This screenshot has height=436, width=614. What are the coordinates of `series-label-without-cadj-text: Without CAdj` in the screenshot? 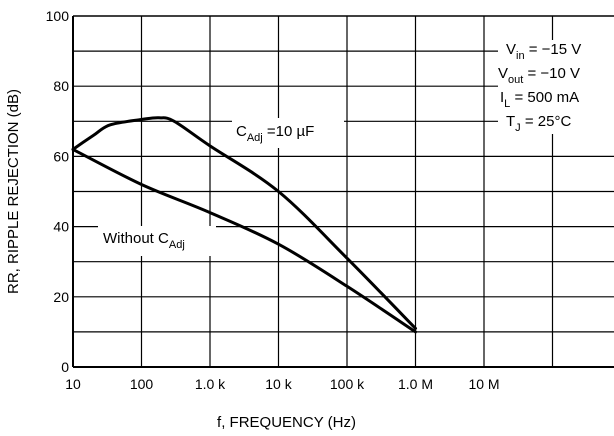 It's located at (144, 240).